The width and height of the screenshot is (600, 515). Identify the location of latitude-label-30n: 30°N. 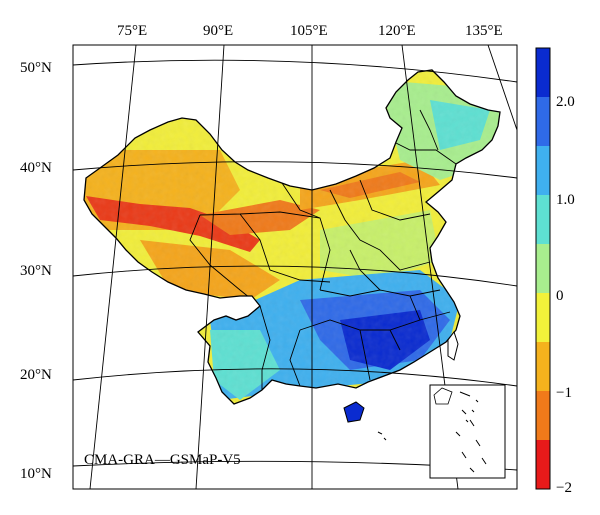
(36, 271).